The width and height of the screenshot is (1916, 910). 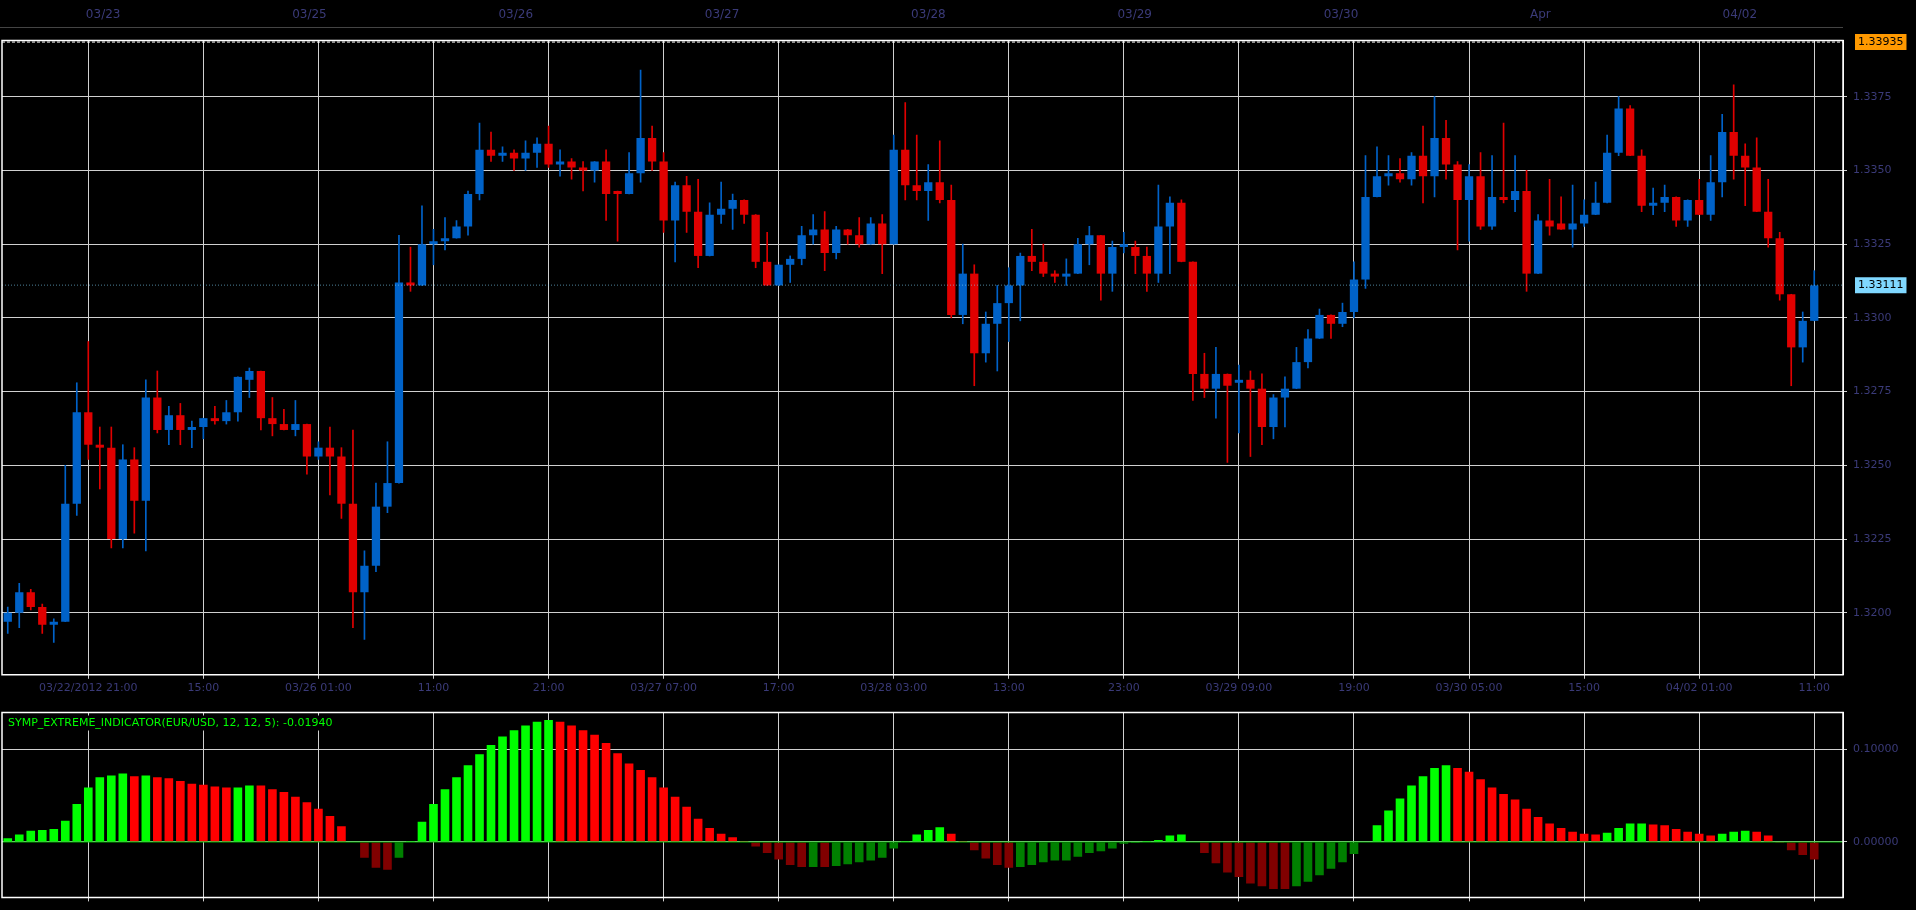 I want to click on x-tick-label: 17:00, so click(x=778, y=688).